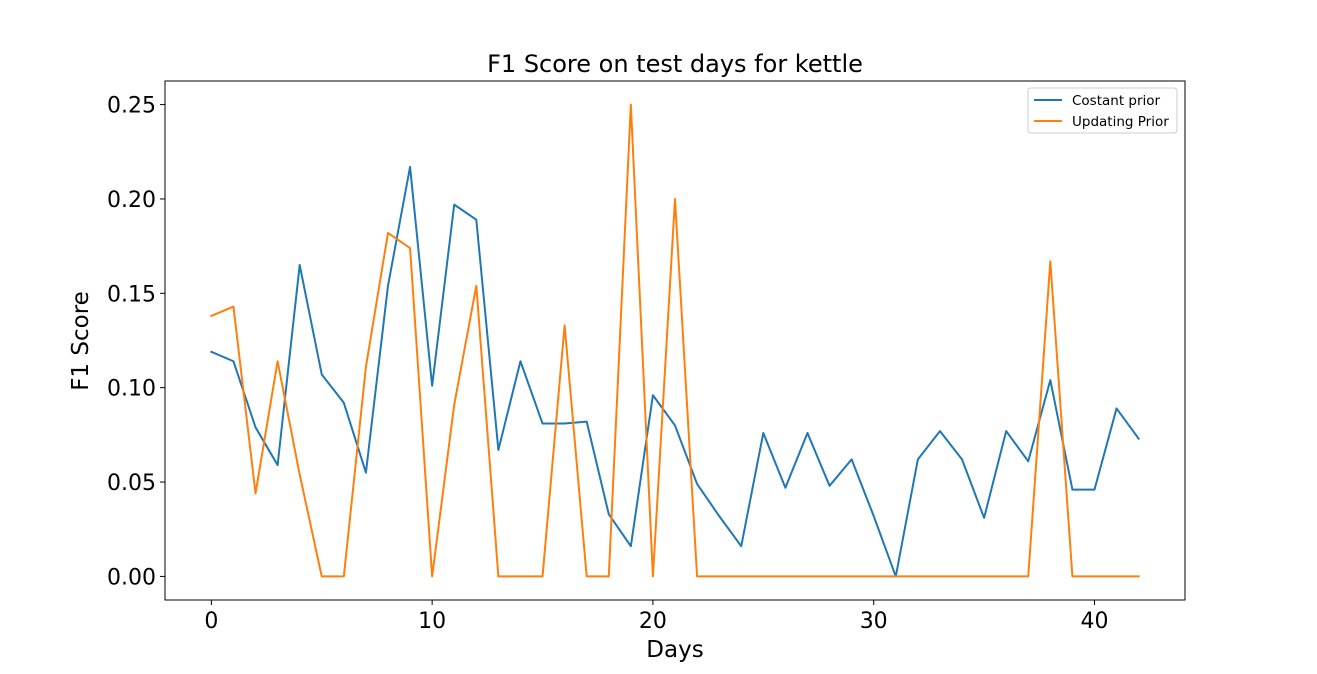 This screenshot has width=1317, height=674. What do you see at coordinates (1116, 101) in the screenshot?
I see `legend-label-1: Costant prior` at bounding box center [1116, 101].